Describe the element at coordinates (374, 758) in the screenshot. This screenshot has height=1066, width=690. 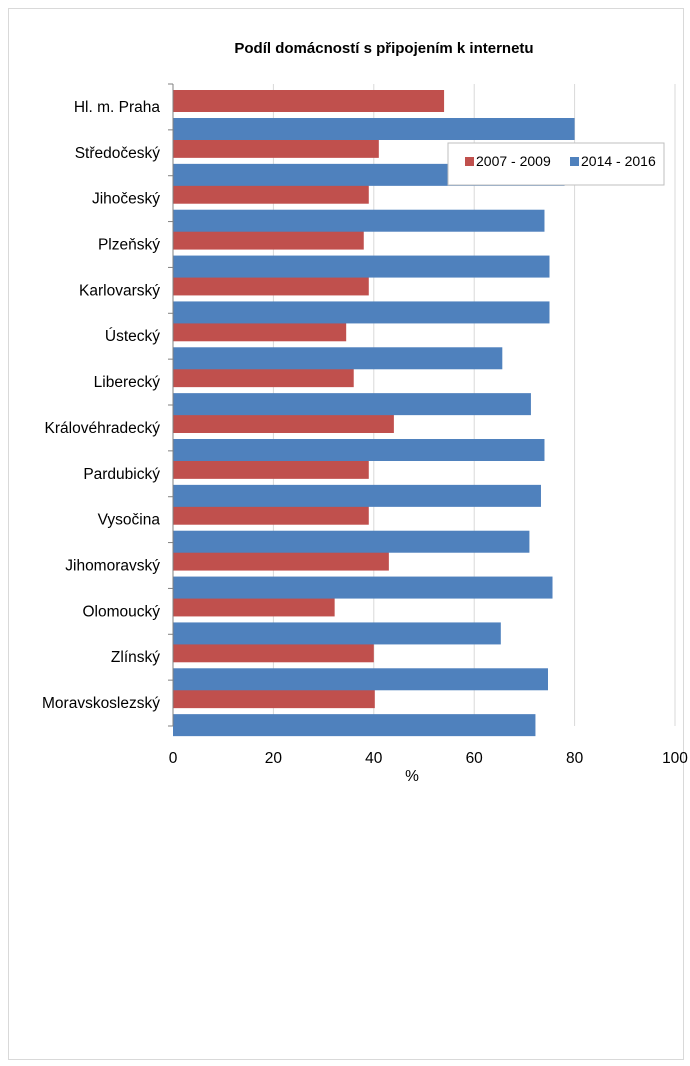
I see `x-tick-label: 40` at that location.